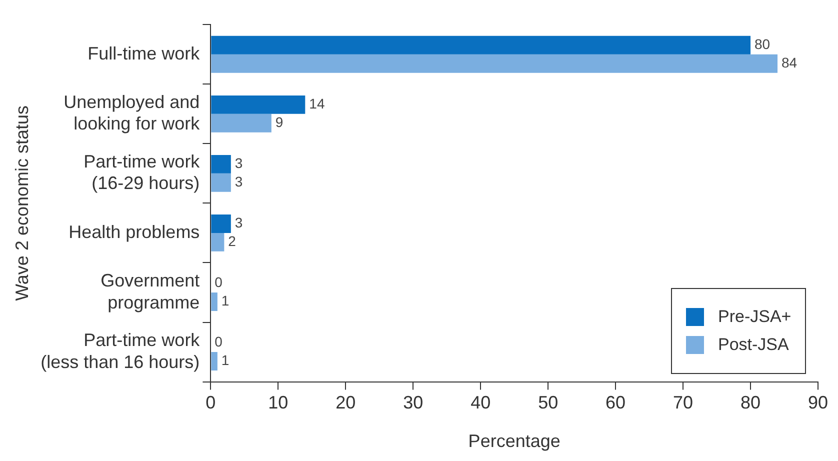 The height and width of the screenshot is (461, 838). What do you see at coordinates (683, 402) in the screenshot?
I see `x-tick-label: 70` at bounding box center [683, 402].